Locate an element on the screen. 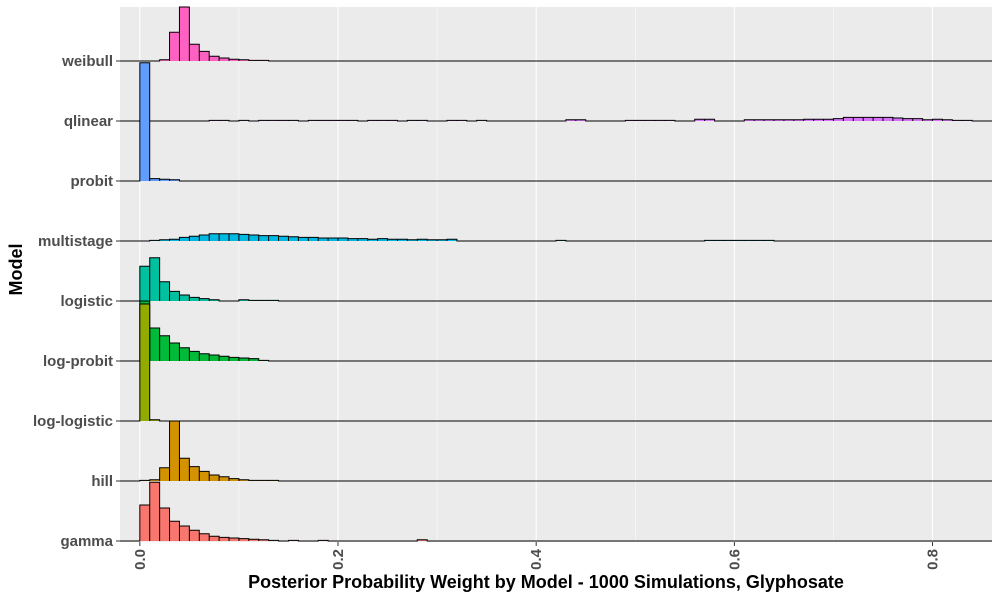  y-tick-label: probit is located at coordinates (92, 181).